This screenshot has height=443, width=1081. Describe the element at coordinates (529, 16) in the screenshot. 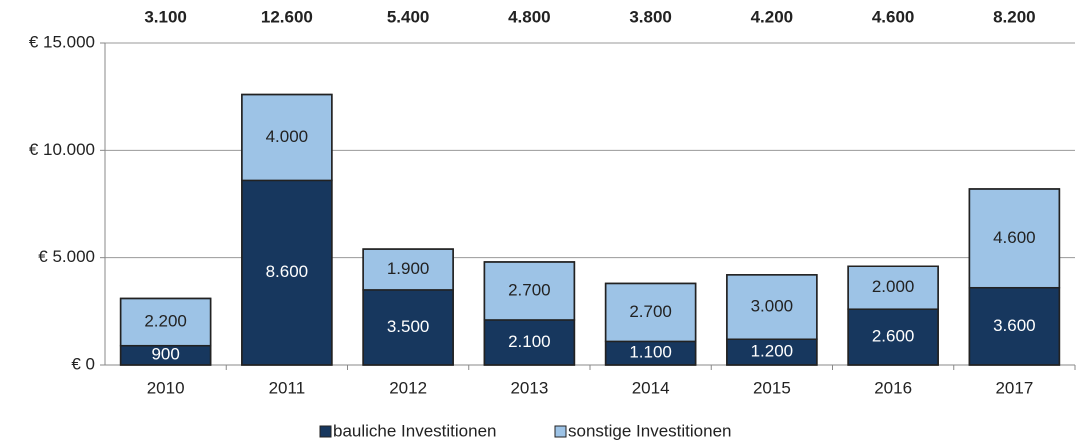

I see `total-label: 4.800` at that location.